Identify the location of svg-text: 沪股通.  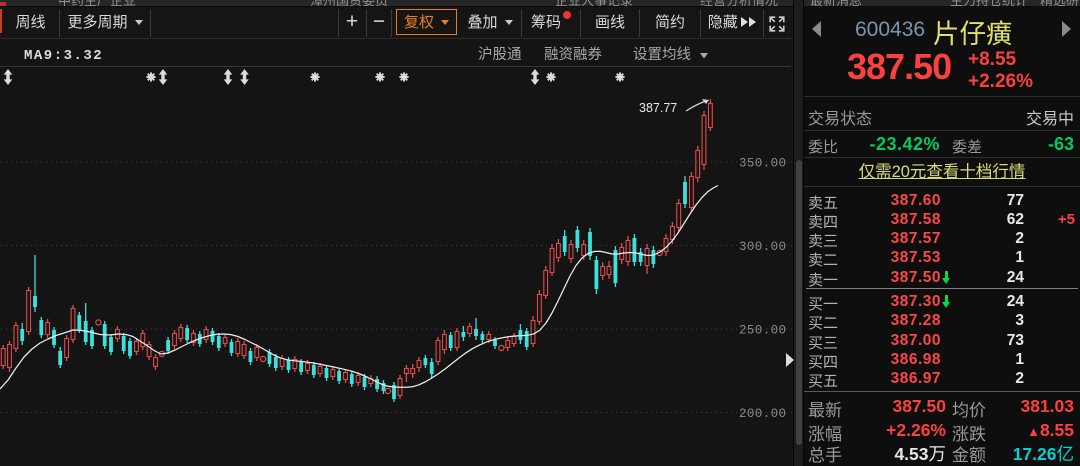
(500, 54).